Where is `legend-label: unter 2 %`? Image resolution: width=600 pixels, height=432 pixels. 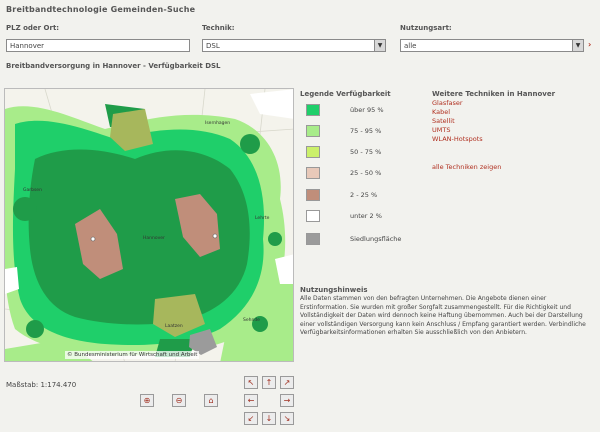 legend-label: unter 2 % is located at coordinates (366, 216).